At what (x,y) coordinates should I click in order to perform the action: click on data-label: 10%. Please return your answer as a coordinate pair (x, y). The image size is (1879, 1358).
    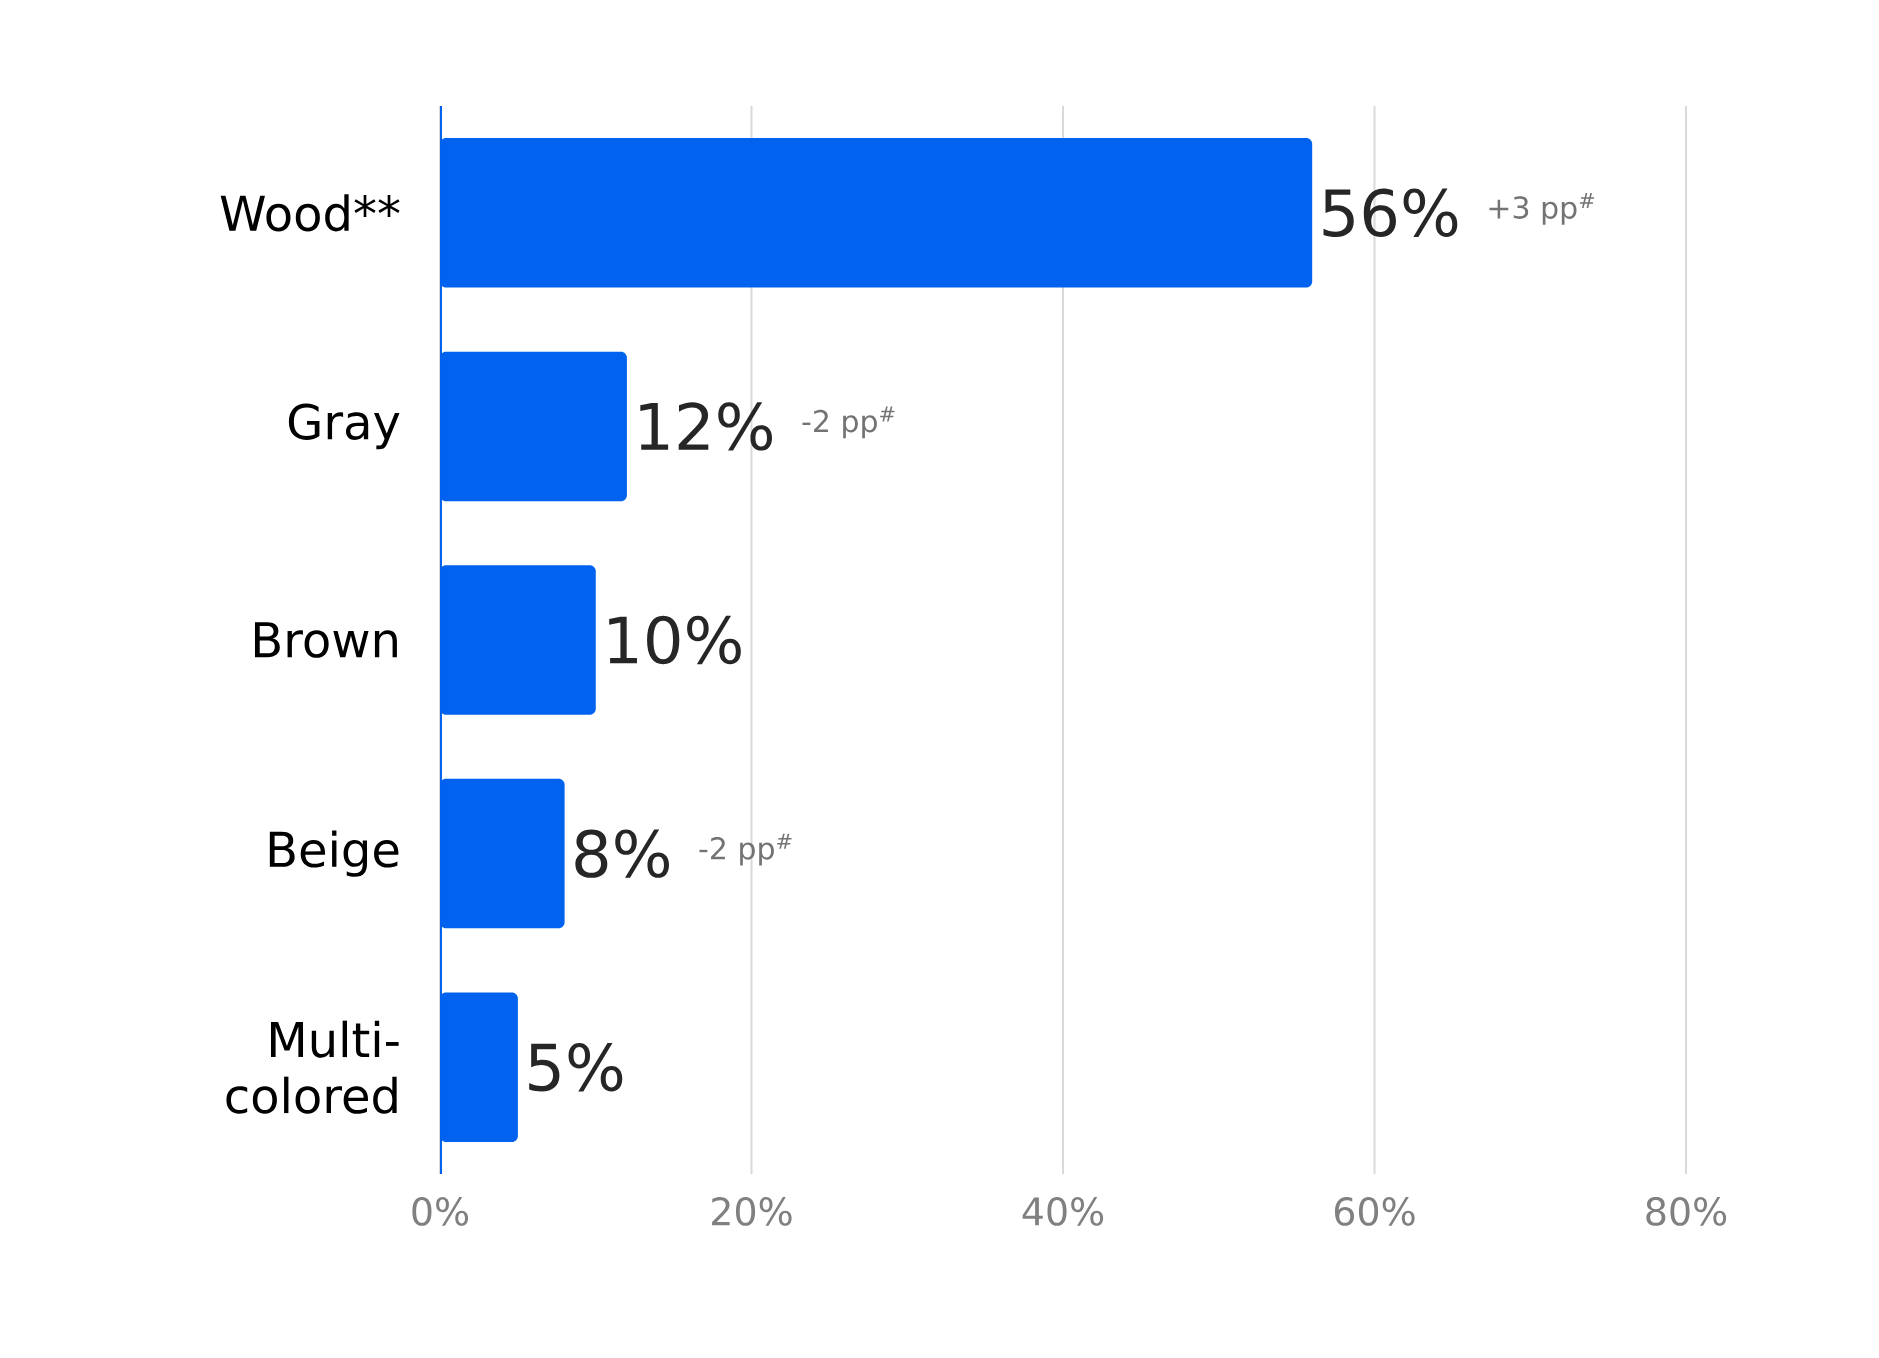
    Looking at the image, I should click on (675, 640).